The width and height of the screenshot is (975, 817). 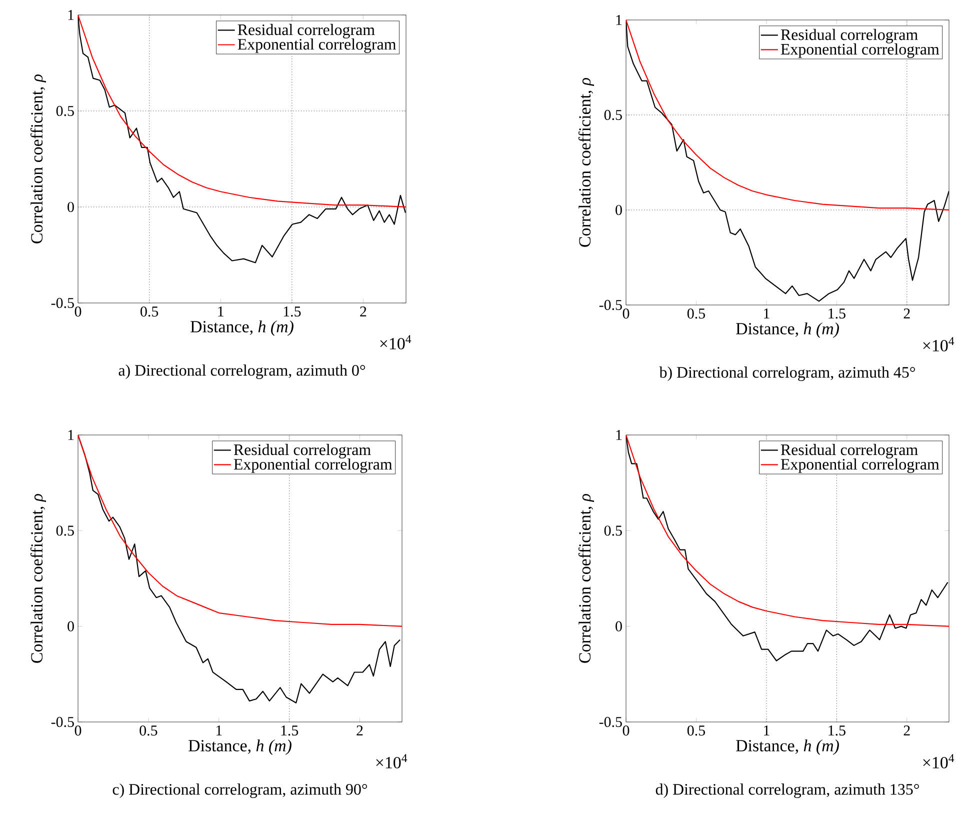 I want to click on text: b) Directional correlogram, azimuth 45°, so click(x=787, y=374).